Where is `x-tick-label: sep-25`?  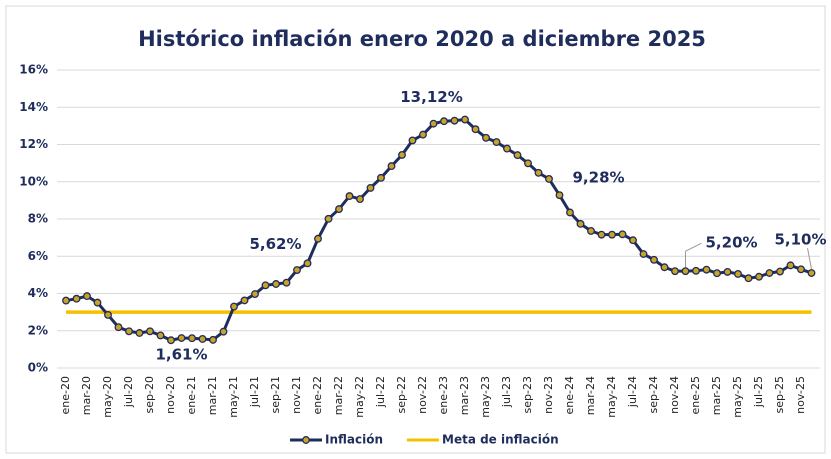 x-tick-label: sep-25 is located at coordinates (779, 394).